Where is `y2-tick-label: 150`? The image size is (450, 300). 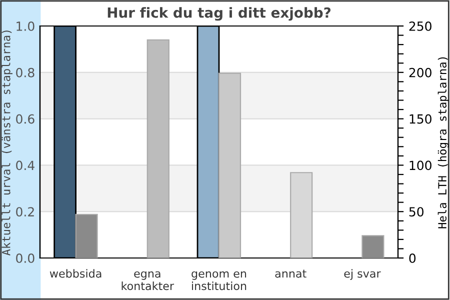 y2-tick-label: 150 is located at coordinates (421, 119).